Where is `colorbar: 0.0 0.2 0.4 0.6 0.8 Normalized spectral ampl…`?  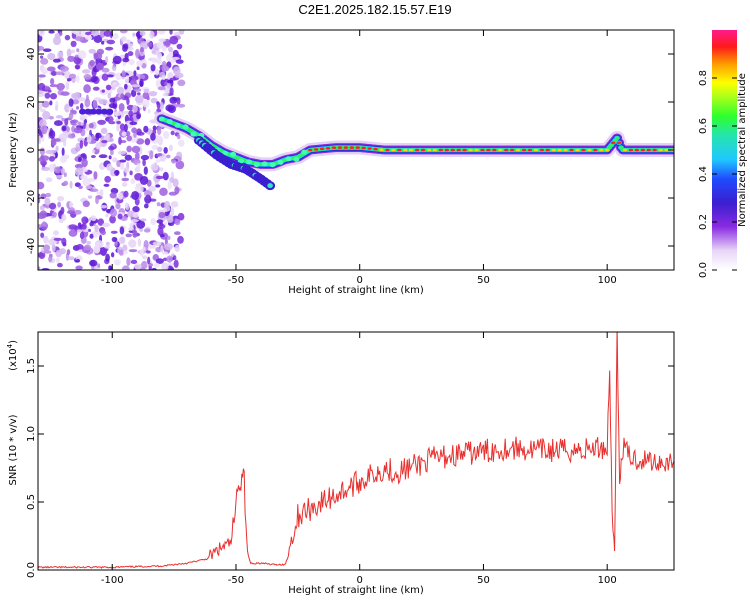
colorbar: 0.0 0.2 0.4 0.6 0.8 Normalized spectral ampl… is located at coordinates (723, 154).